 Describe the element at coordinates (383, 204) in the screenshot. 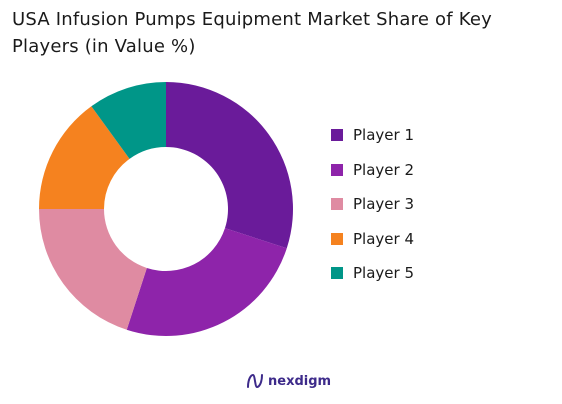

I see `legend-label-player-3: Player 3` at that location.